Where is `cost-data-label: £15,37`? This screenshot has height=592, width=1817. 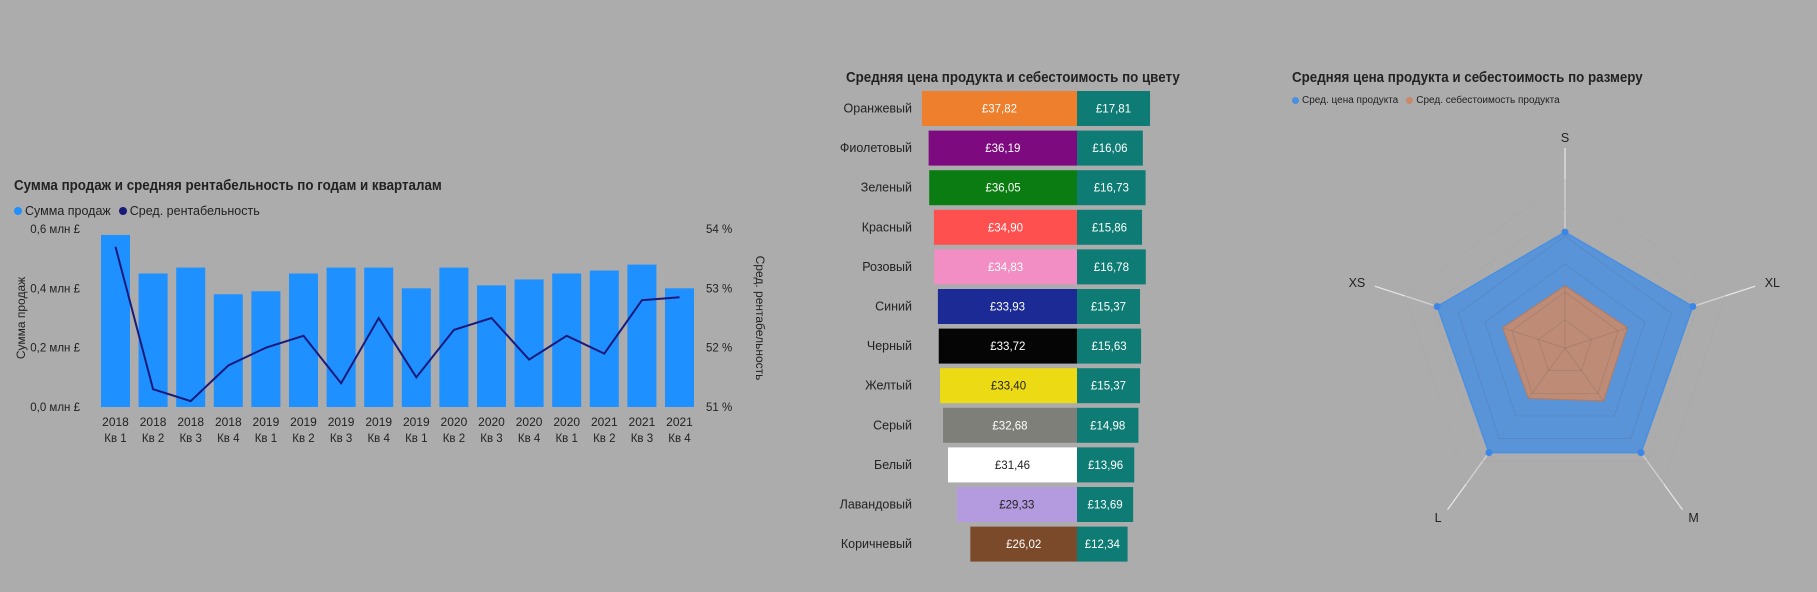 cost-data-label: £15,37 is located at coordinates (1108, 308).